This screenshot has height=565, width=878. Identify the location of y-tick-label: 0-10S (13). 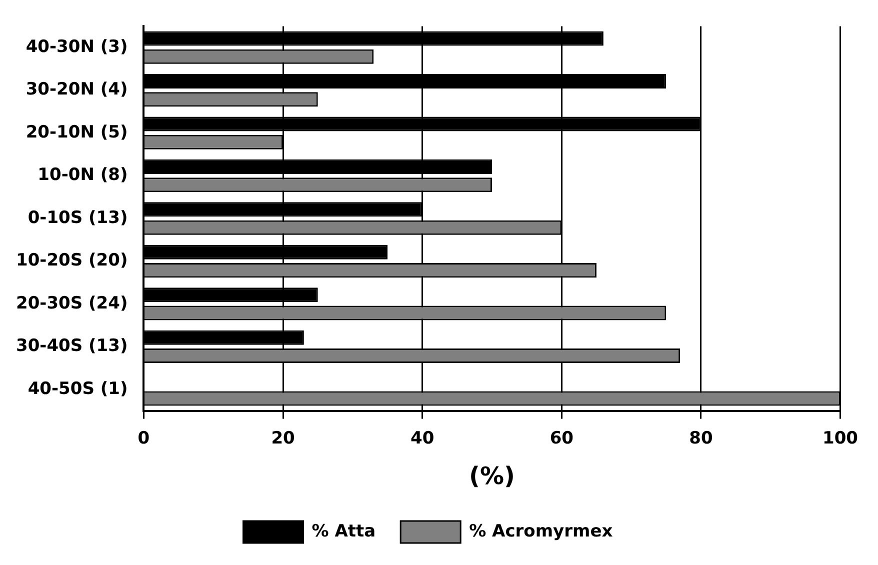
(78, 218).